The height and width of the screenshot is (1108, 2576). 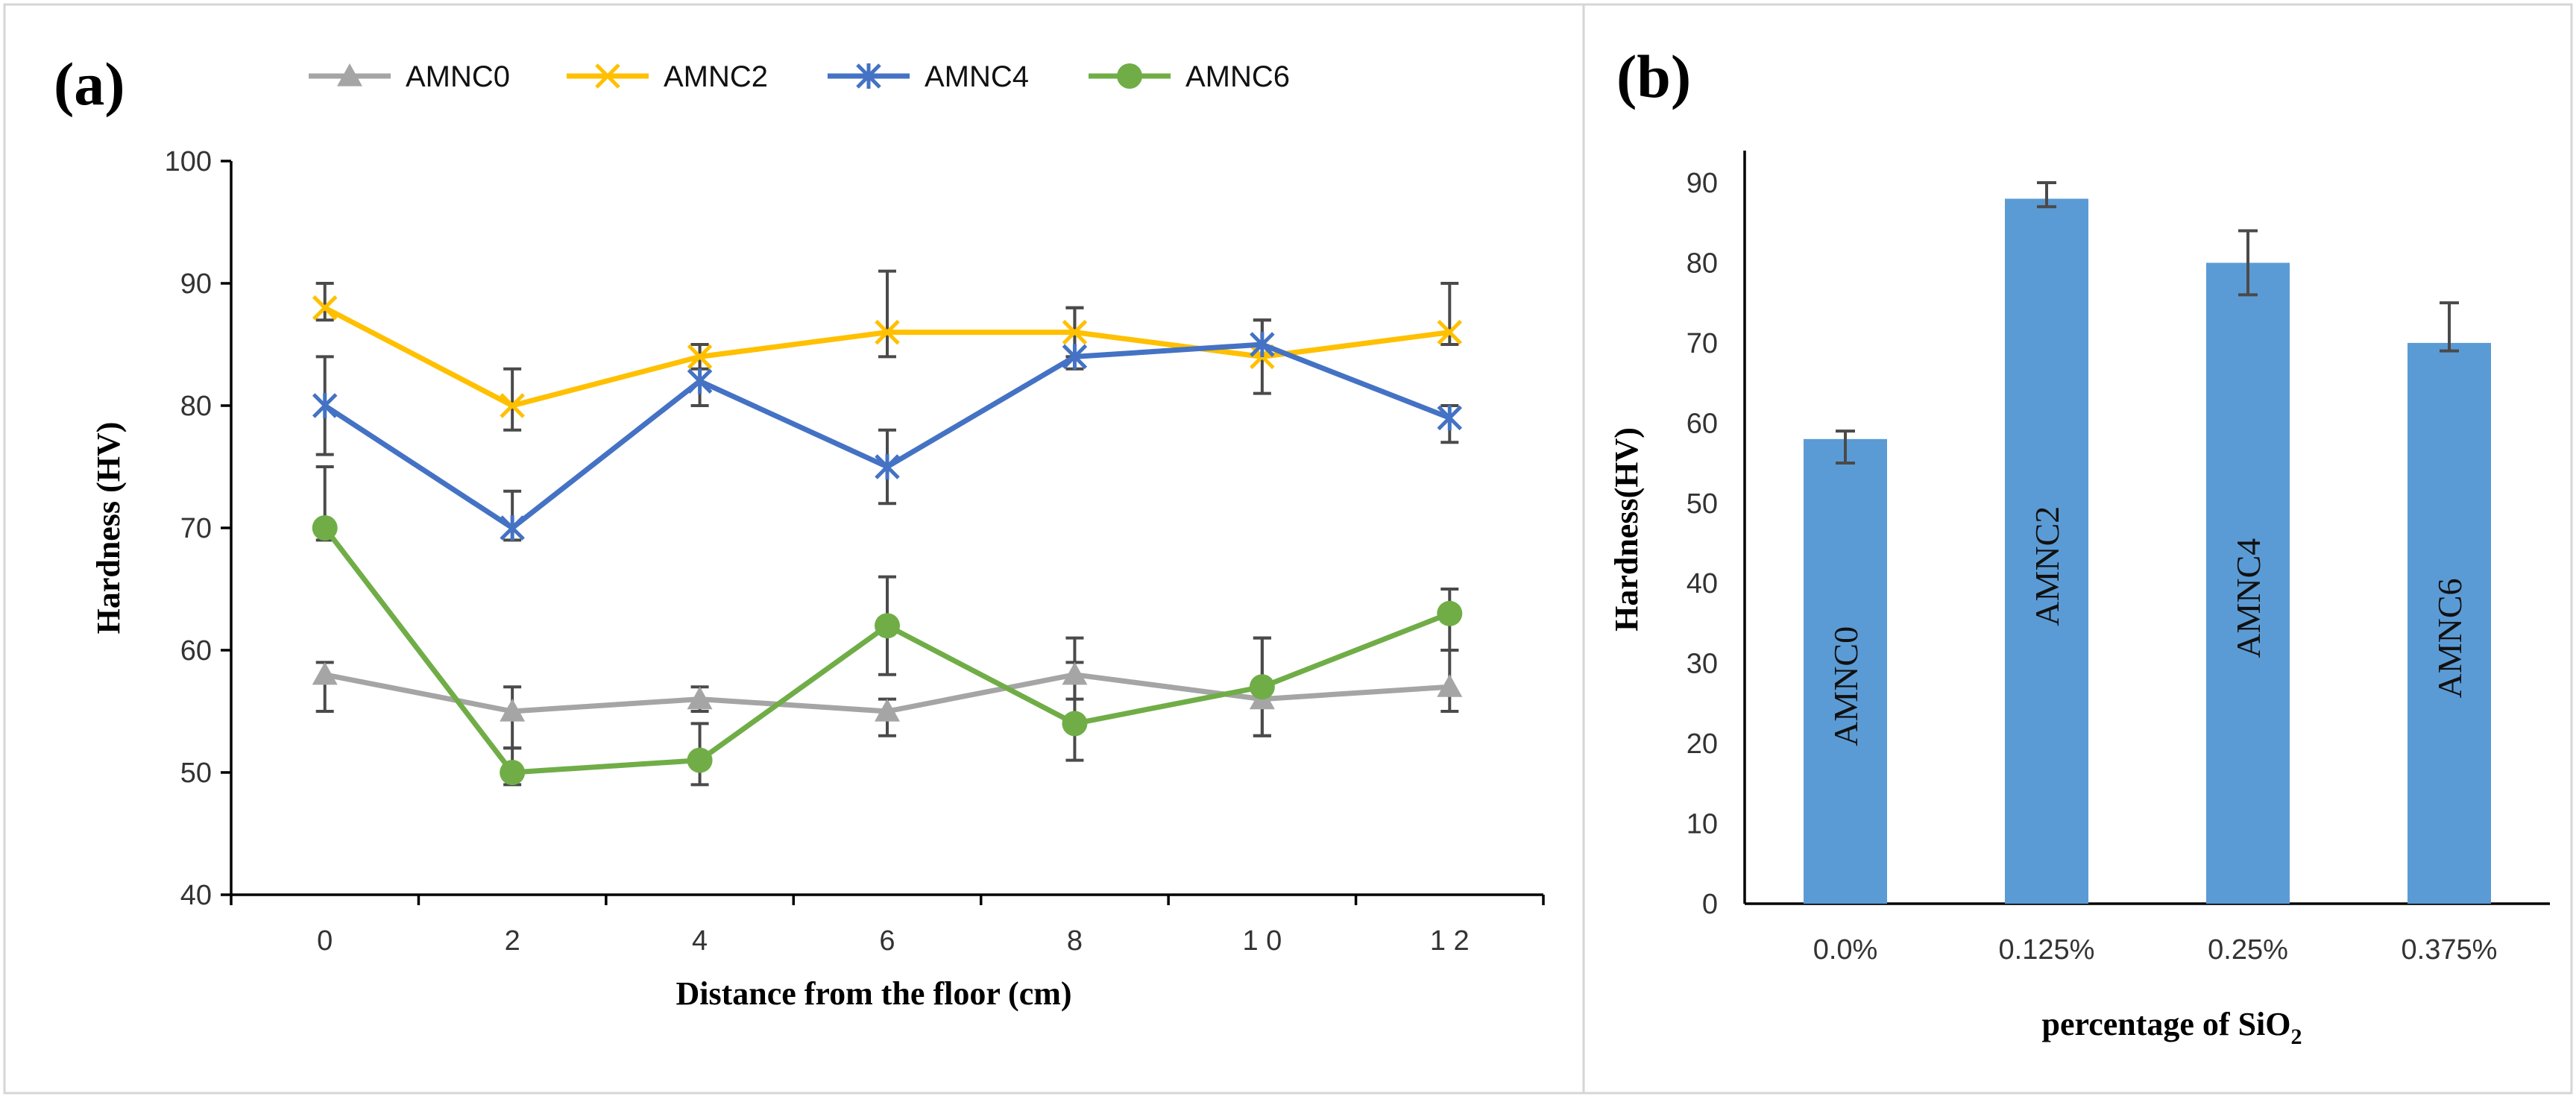 What do you see at coordinates (1702, 504) in the screenshot?
I see `y-tick-label-b: 50` at bounding box center [1702, 504].